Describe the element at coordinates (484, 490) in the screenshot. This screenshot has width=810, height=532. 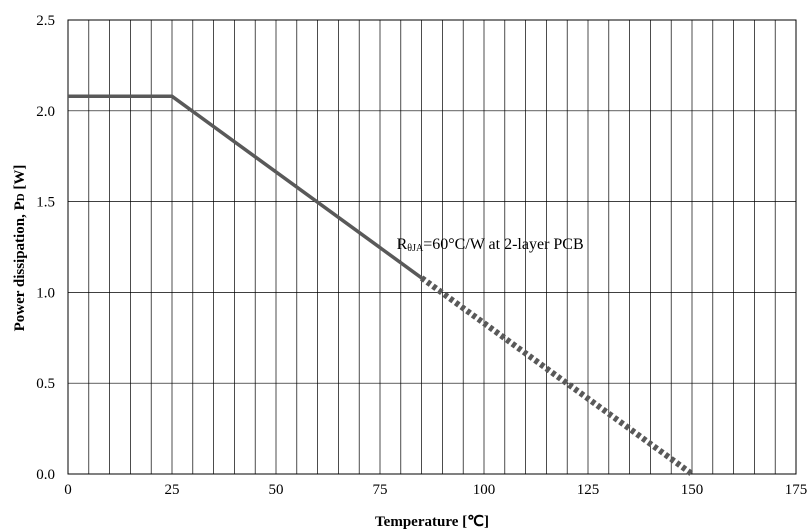
I see `x-tick-label: 100` at that location.